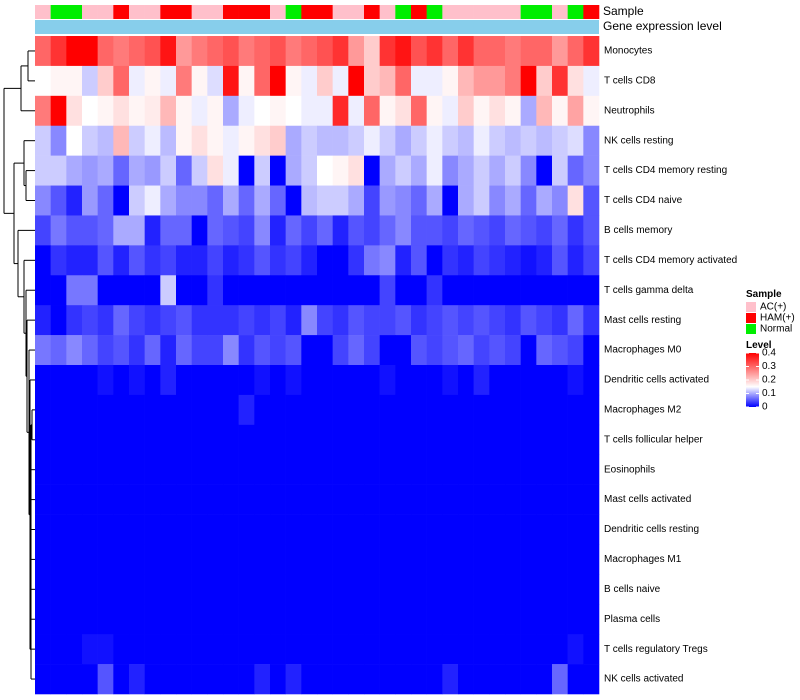 Image resolution: width=800 pixels, height=700 pixels. Describe the element at coordinates (629, 110) in the screenshot. I see `row-label: Neutrophils` at that location.